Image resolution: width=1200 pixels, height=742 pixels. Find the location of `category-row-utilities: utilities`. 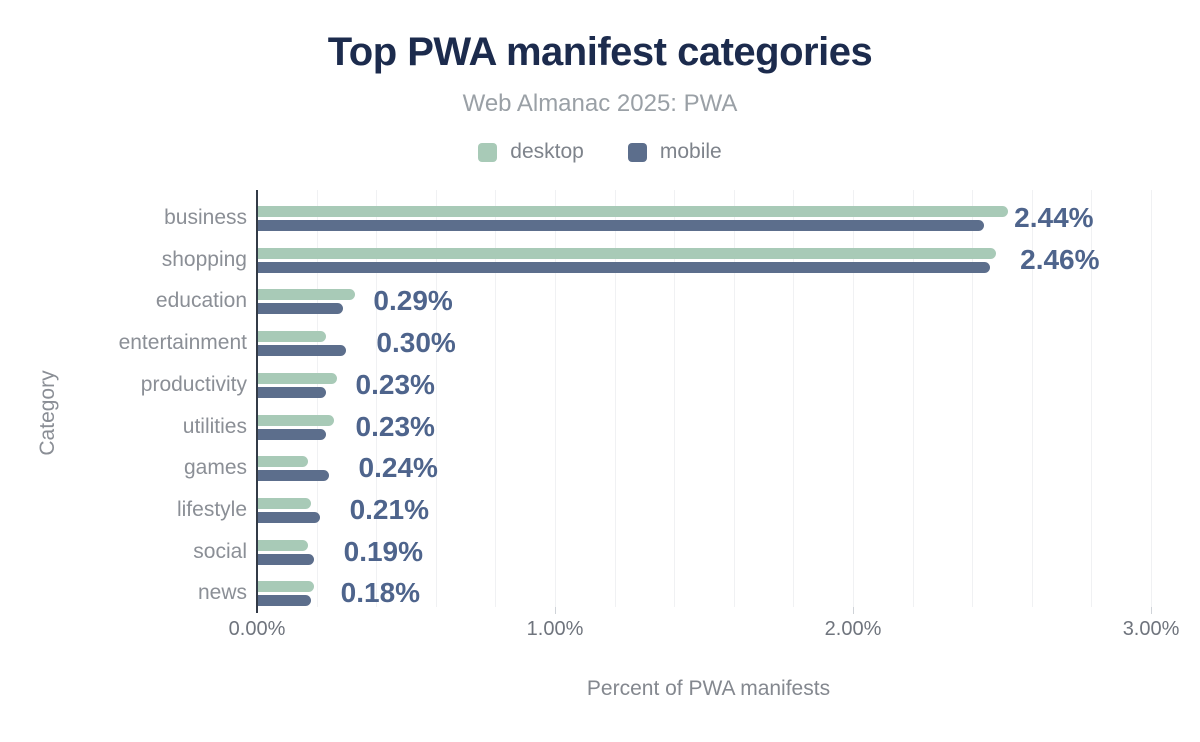

category-row-utilities: utilities is located at coordinates (143, 420).